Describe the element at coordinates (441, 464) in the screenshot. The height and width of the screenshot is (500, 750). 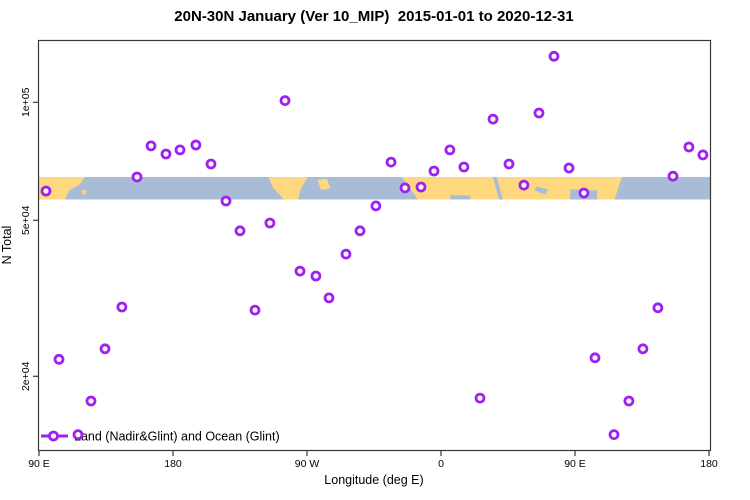
I see `x-tick-label: 0` at that location.